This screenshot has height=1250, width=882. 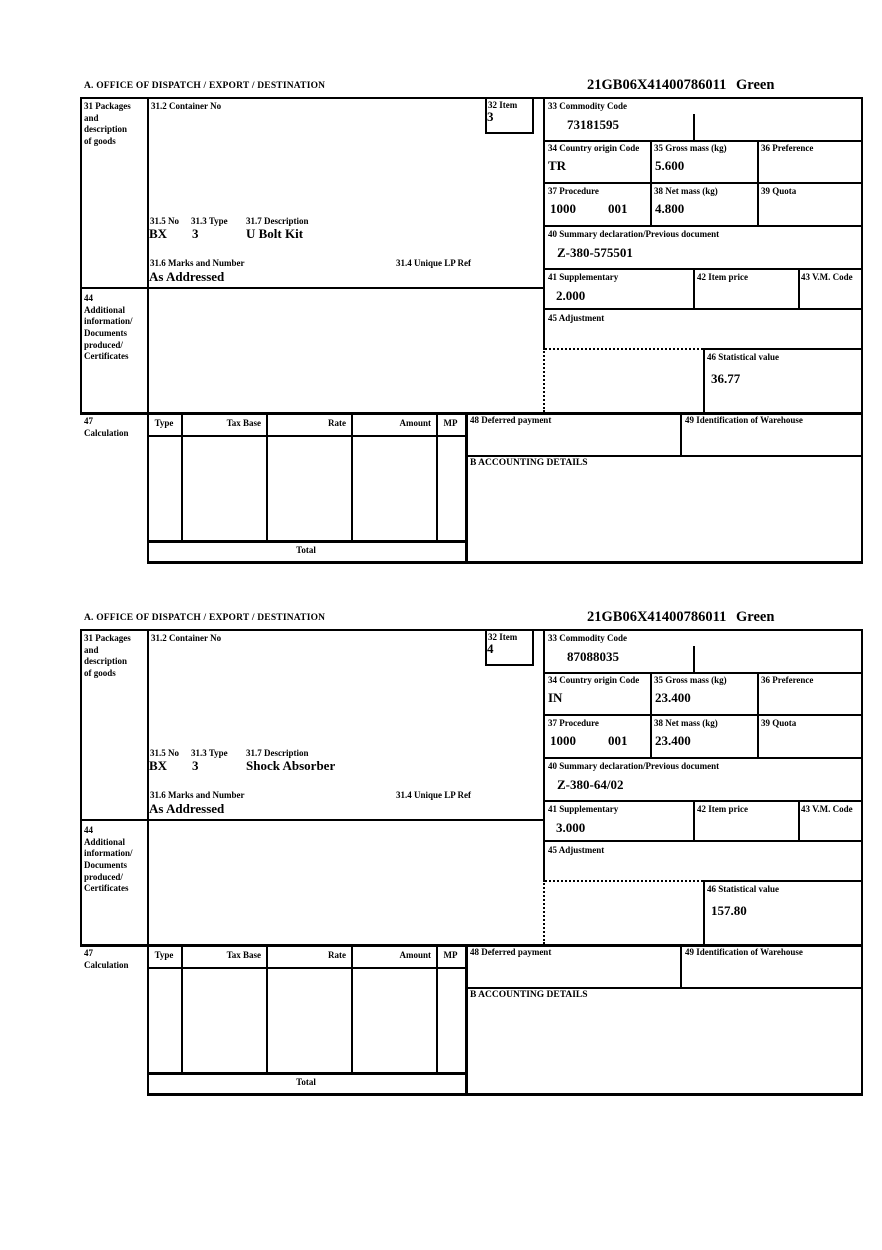 What do you see at coordinates (471, 413) in the screenshot?
I see `rule-47-top` at bounding box center [471, 413].